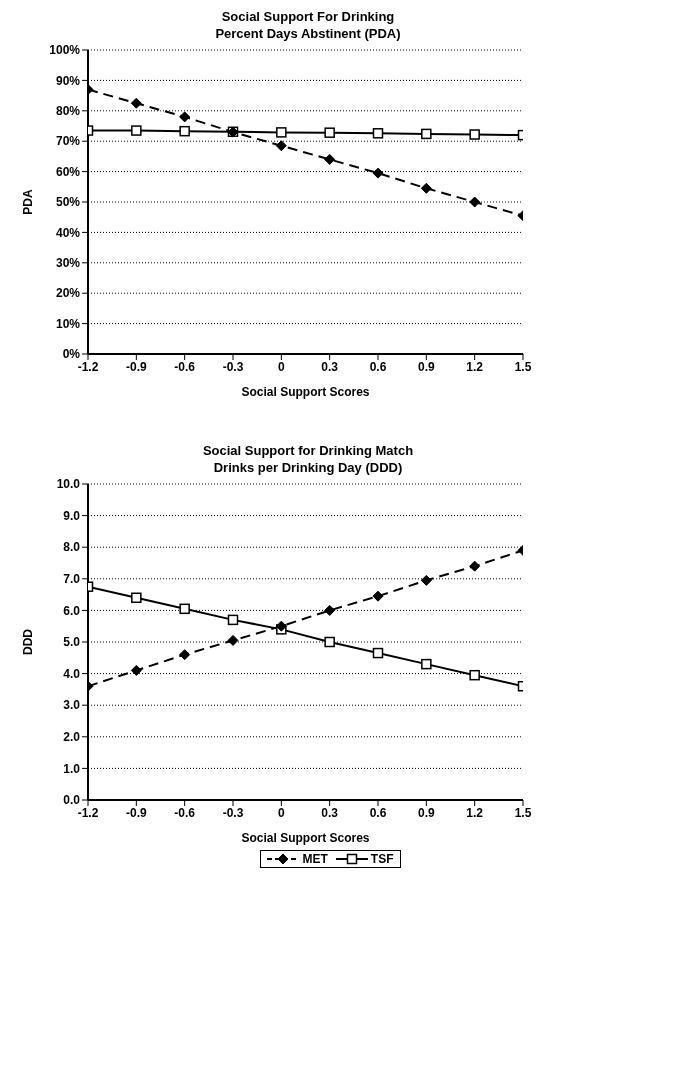  What do you see at coordinates (72, 705) in the screenshot?
I see `y-tick-label: 3.0` at bounding box center [72, 705].